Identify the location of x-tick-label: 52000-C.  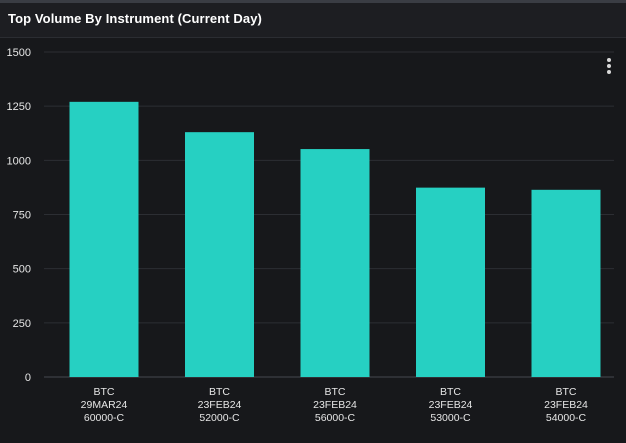
(219, 418).